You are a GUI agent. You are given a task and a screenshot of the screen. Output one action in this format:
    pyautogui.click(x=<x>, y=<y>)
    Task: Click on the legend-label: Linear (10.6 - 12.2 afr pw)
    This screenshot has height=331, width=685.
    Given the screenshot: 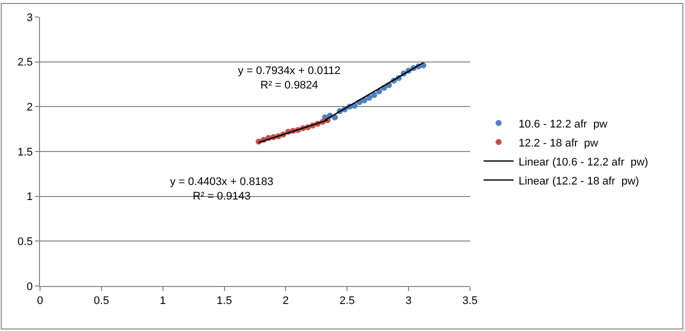 What is the action you would take?
    pyautogui.click(x=583, y=162)
    